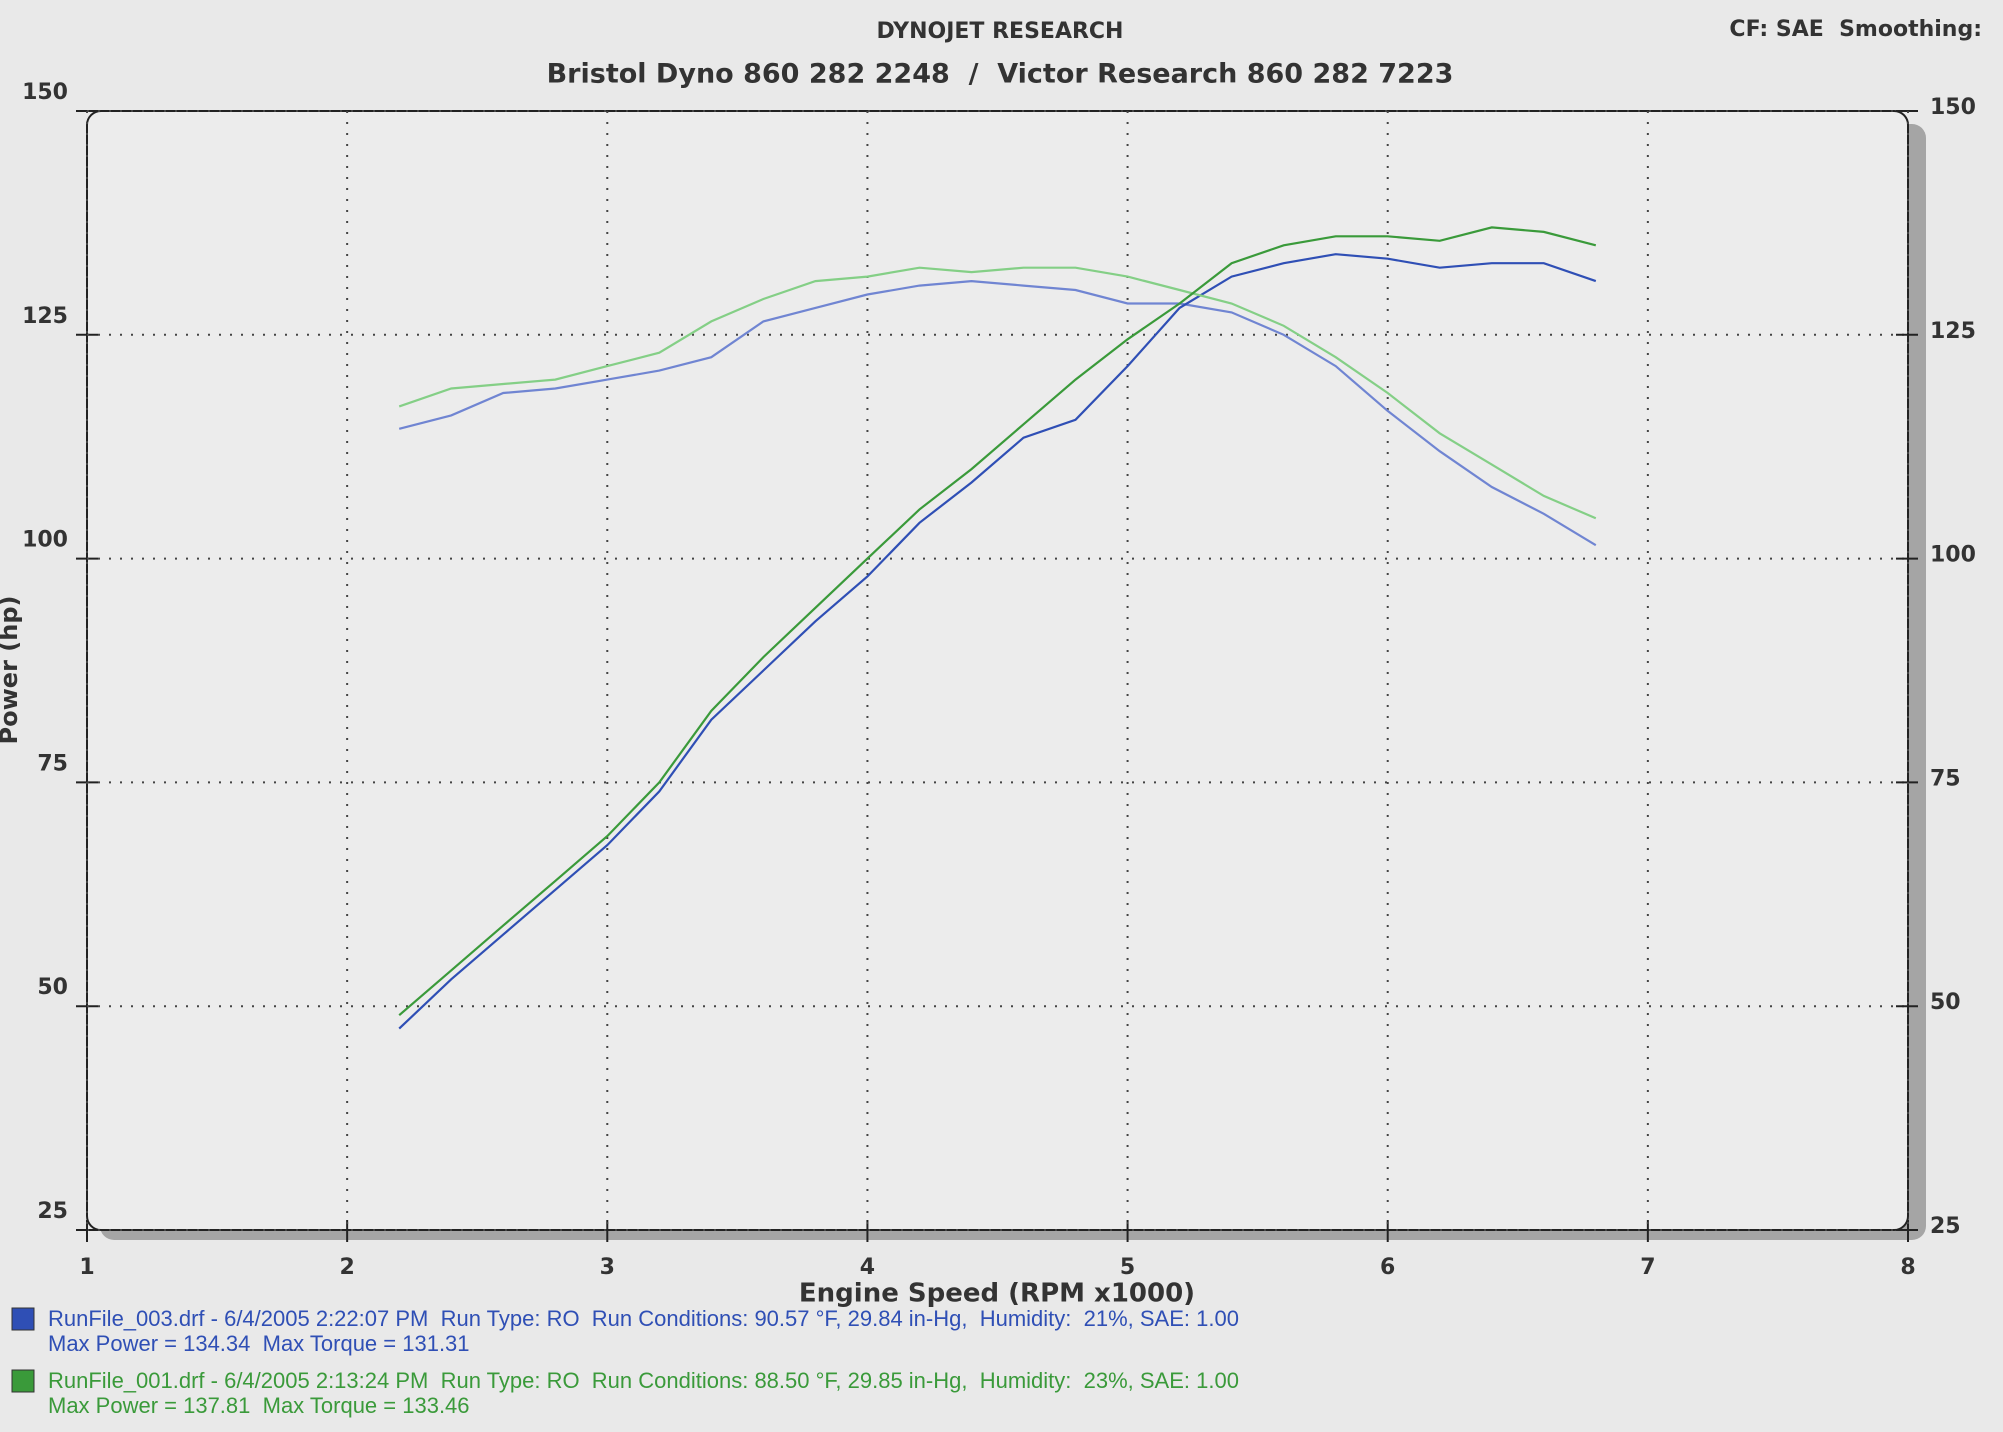  Describe the element at coordinates (1387, 1267) in the screenshot. I see `x-tick-label: 6` at that location.